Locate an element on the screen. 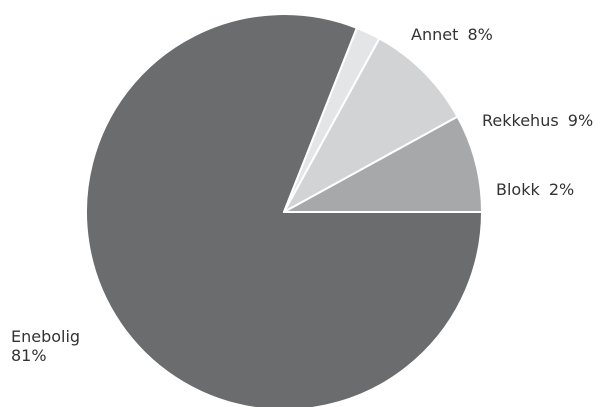 The image size is (614, 407). label-blokk-value: 2% is located at coordinates (561, 189).